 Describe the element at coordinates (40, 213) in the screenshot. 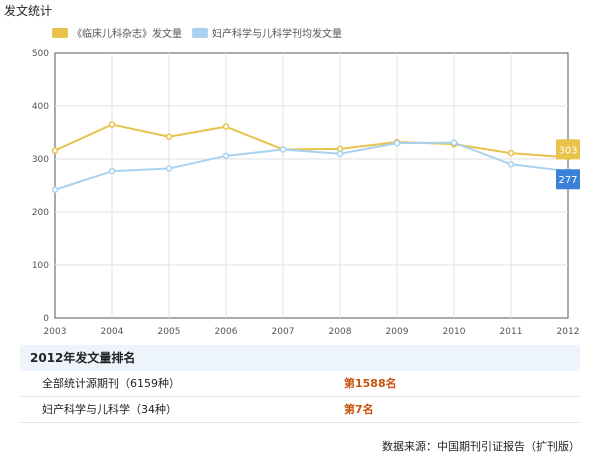

I see `y-tick-label: 200` at that location.